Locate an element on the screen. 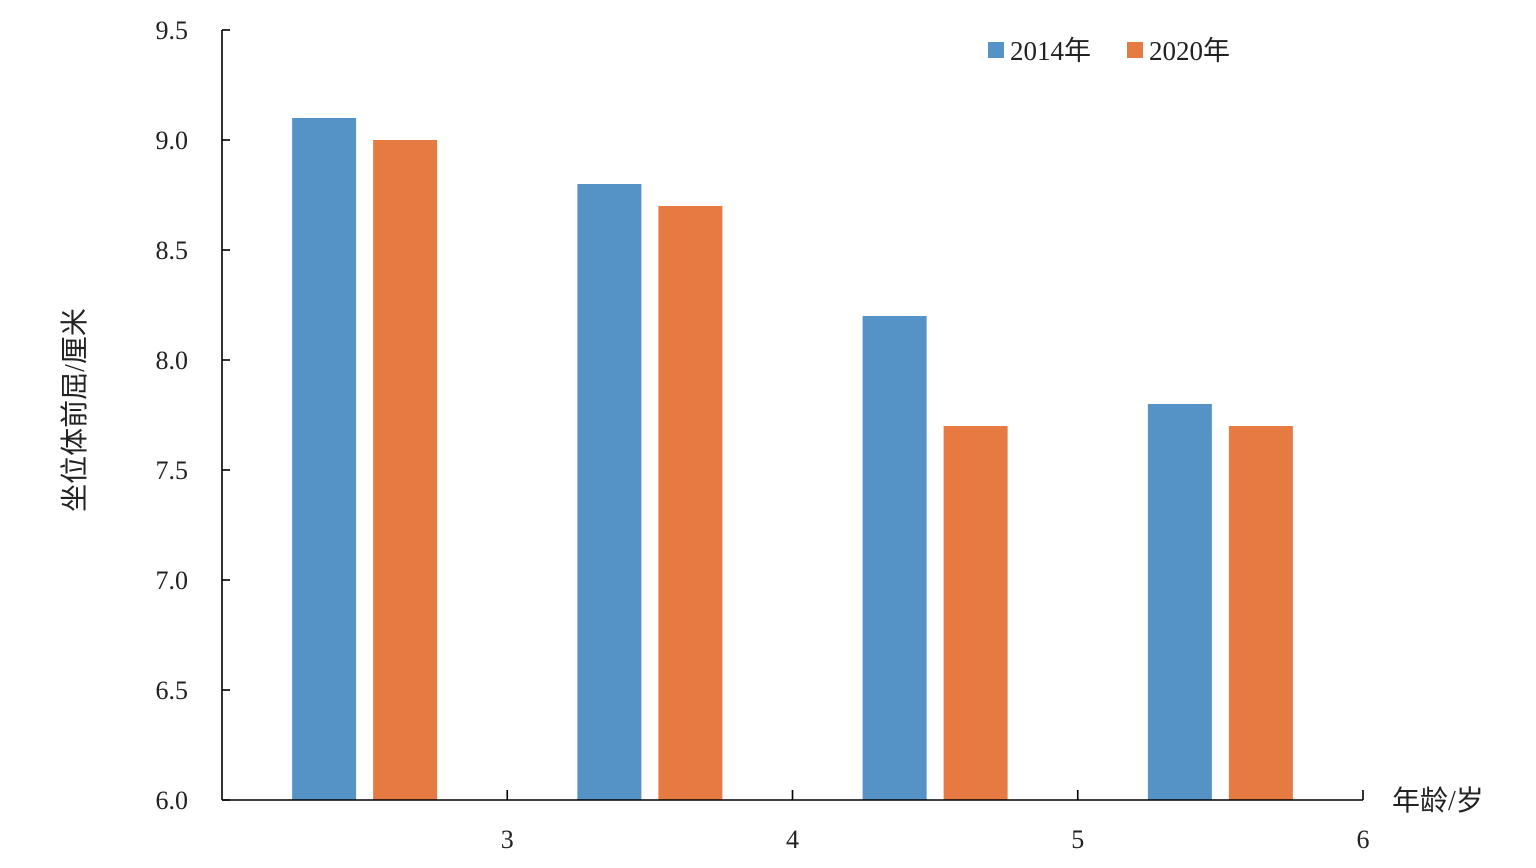 This screenshot has width=1536, height=868. legend: 2014年 2020年 is located at coordinates (1109, 51).